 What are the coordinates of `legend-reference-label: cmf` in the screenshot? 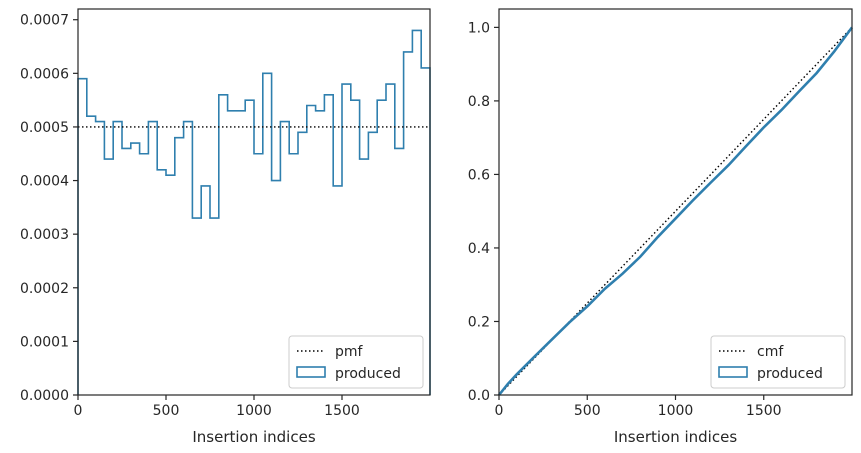 It's located at (770, 352).